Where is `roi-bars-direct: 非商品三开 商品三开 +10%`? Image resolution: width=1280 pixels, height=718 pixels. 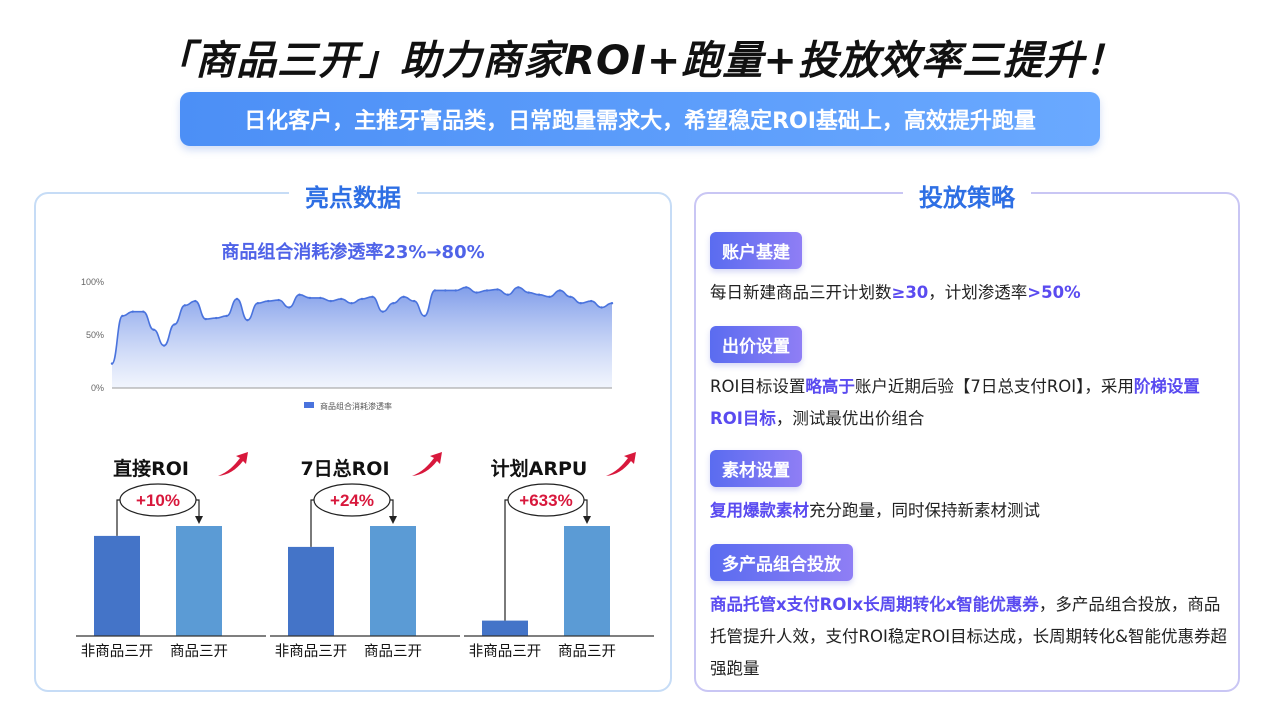 roi-bars-direct: 非商品三开 商品三开 +10% is located at coordinates (171, 571).